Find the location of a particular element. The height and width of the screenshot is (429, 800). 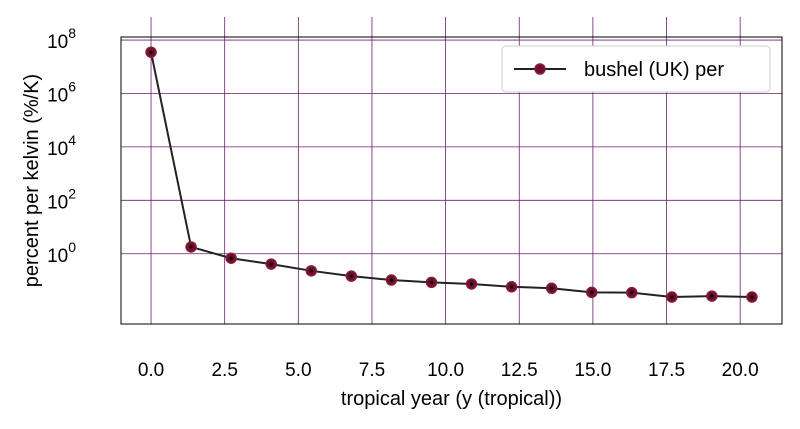

x-tick-label: 10.0 is located at coordinates (445, 370).